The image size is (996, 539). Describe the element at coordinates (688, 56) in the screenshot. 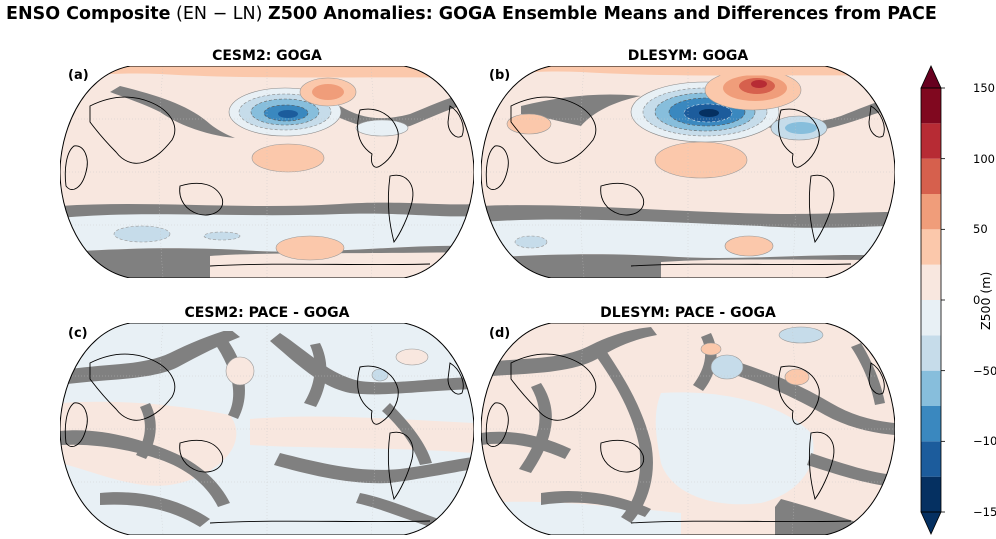

I see `panel-b-title: DLESYM: GOGA` at that location.